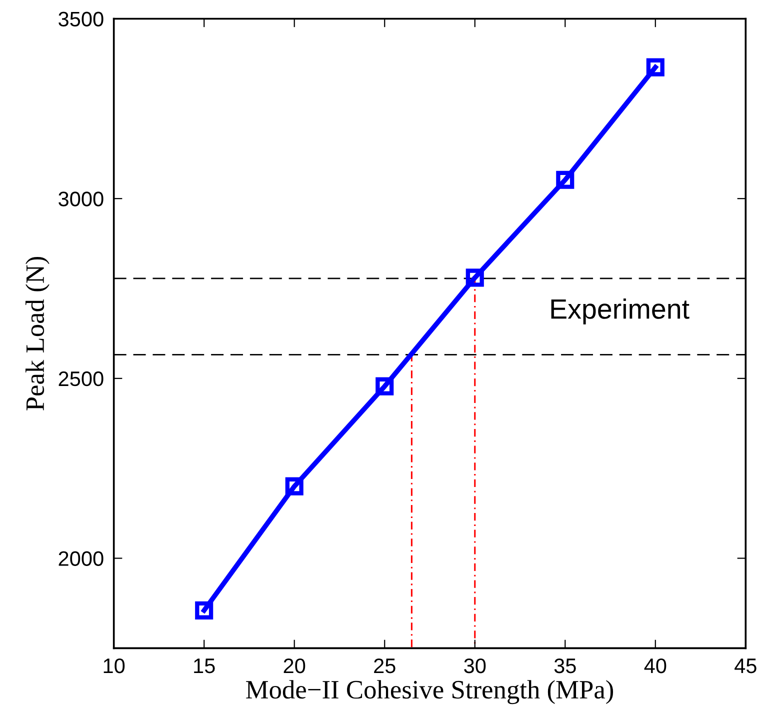  What do you see at coordinates (745, 666) in the screenshot?
I see `x-tick-label: 45` at bounding box center [745, 666].